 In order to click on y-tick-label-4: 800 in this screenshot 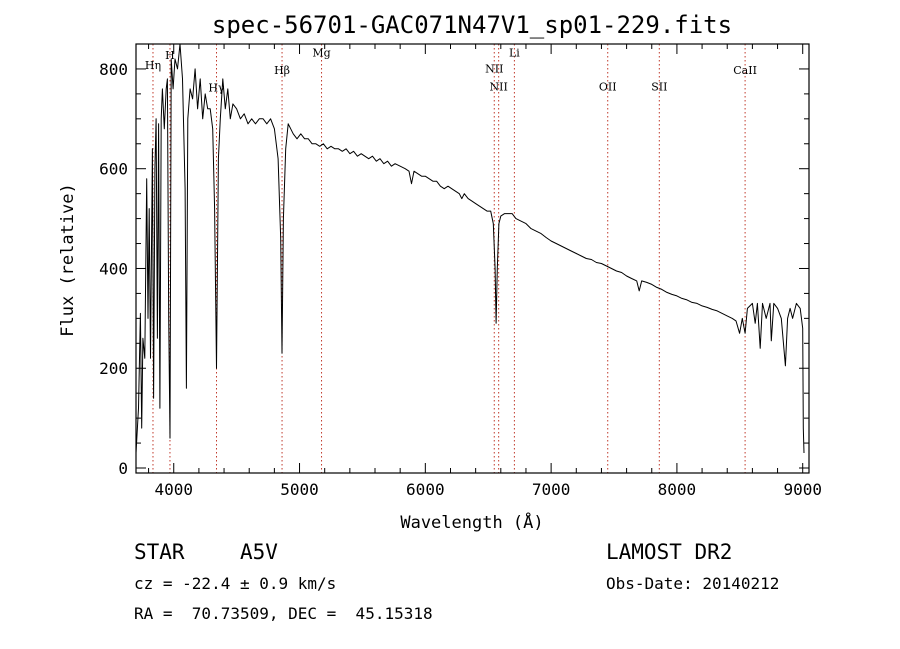, I will do `click(113, 69)`.